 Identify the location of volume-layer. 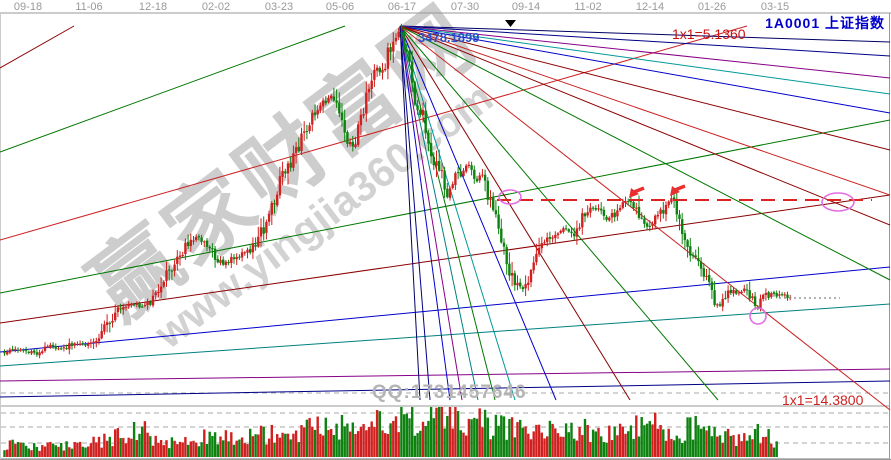
(390, 432).